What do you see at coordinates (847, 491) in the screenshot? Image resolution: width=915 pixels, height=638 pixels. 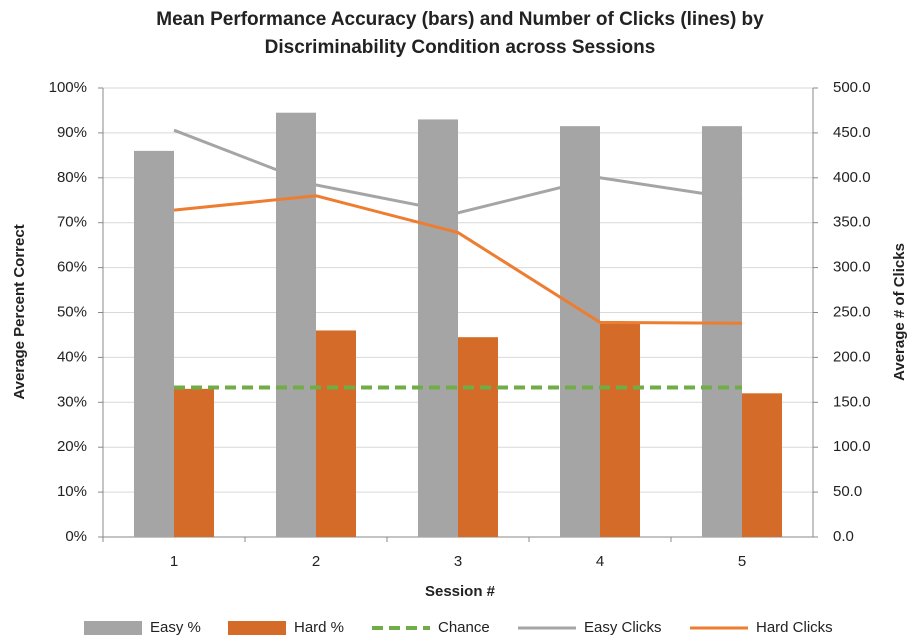 I see `y2-tick-label: 50.0` at bounding box center [847, 491].